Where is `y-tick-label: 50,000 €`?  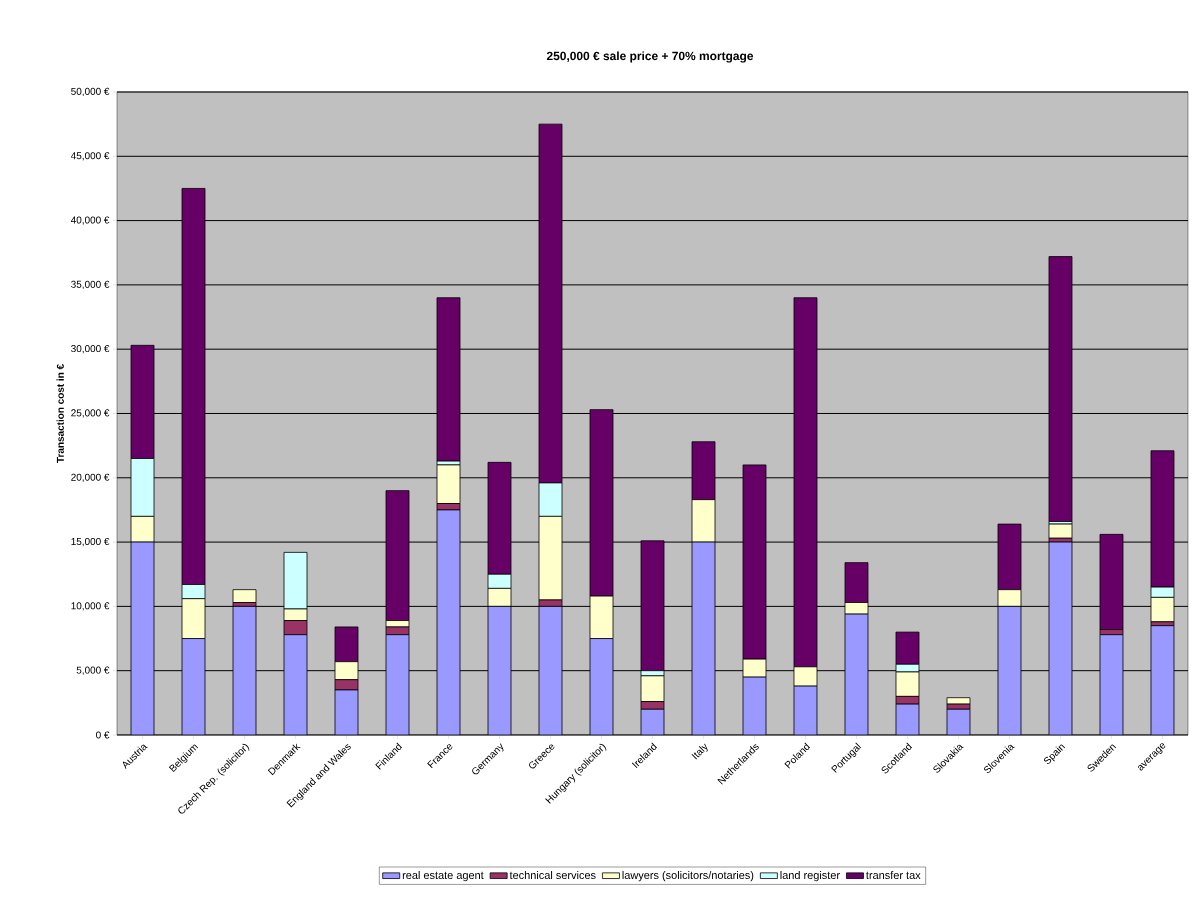
y-tick-label: 50,000 € is located at coordinates (90, 92).